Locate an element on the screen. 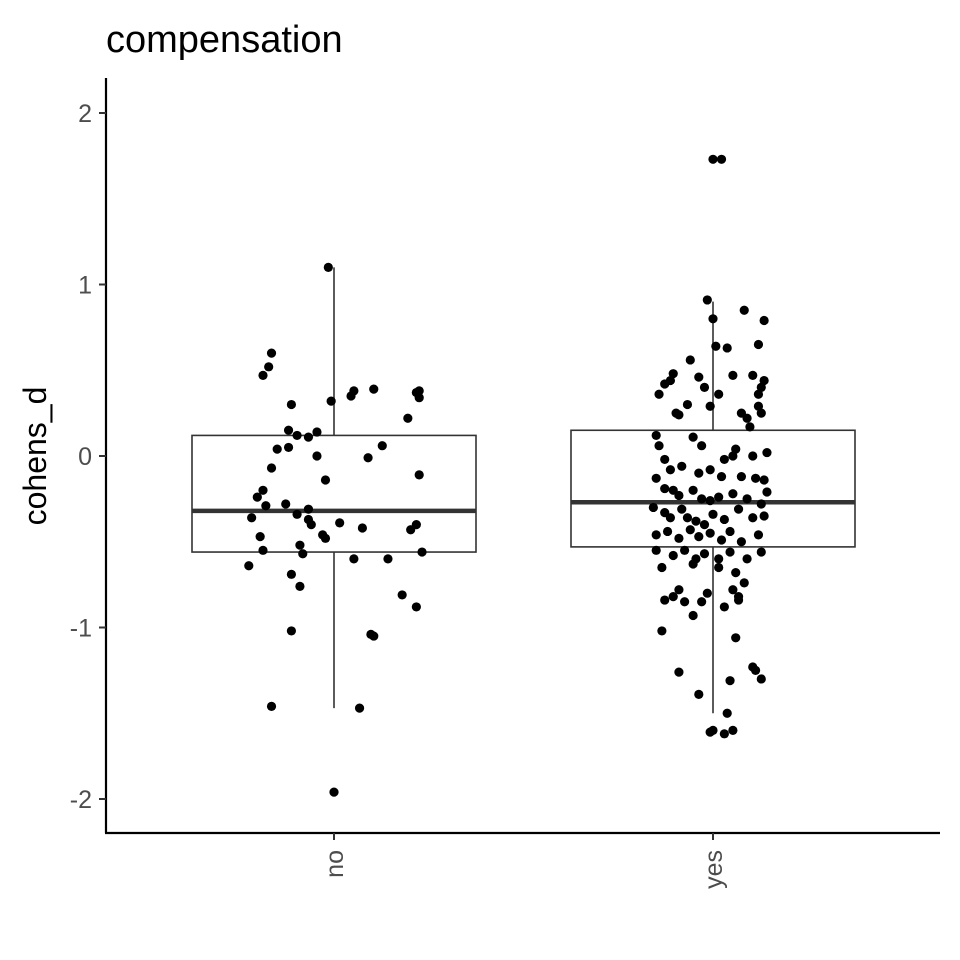  chart-title: compensation is located at coordinates (224, 40).